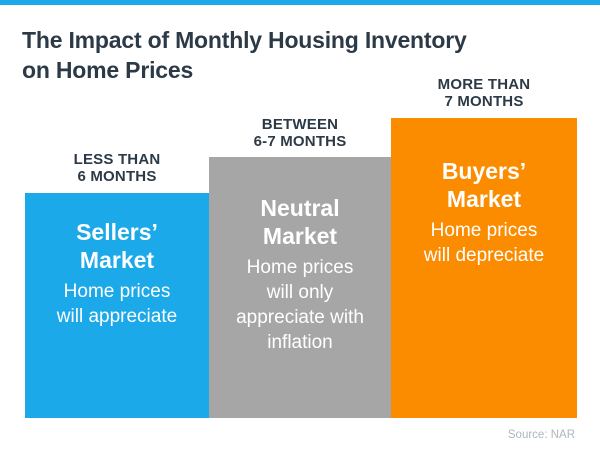 This screenshot has height=450, width=600. I want to click on bar-label-less-than-6-months: LESS THAN 6 MONTHS, so click(117, 168).